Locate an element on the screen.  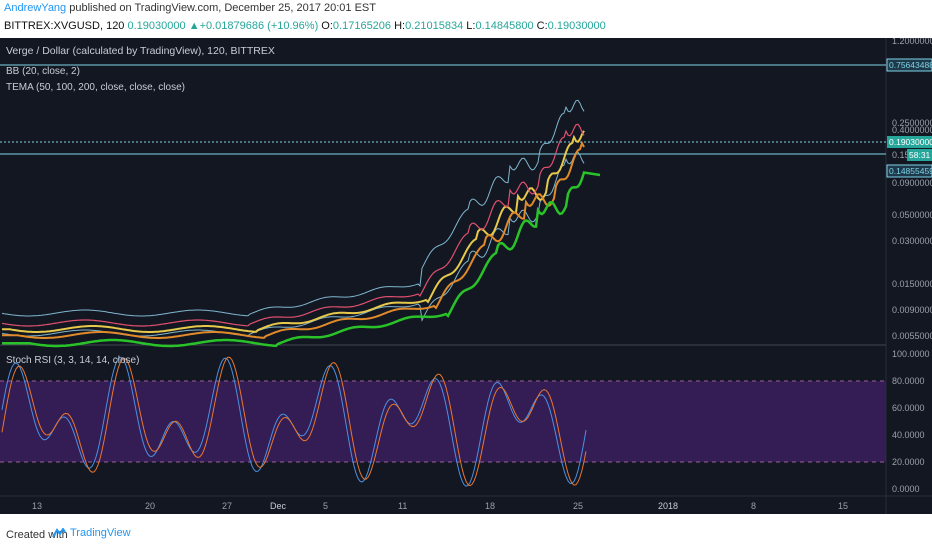
high-value: 0.21015834 is located at coordinates (434, 26).